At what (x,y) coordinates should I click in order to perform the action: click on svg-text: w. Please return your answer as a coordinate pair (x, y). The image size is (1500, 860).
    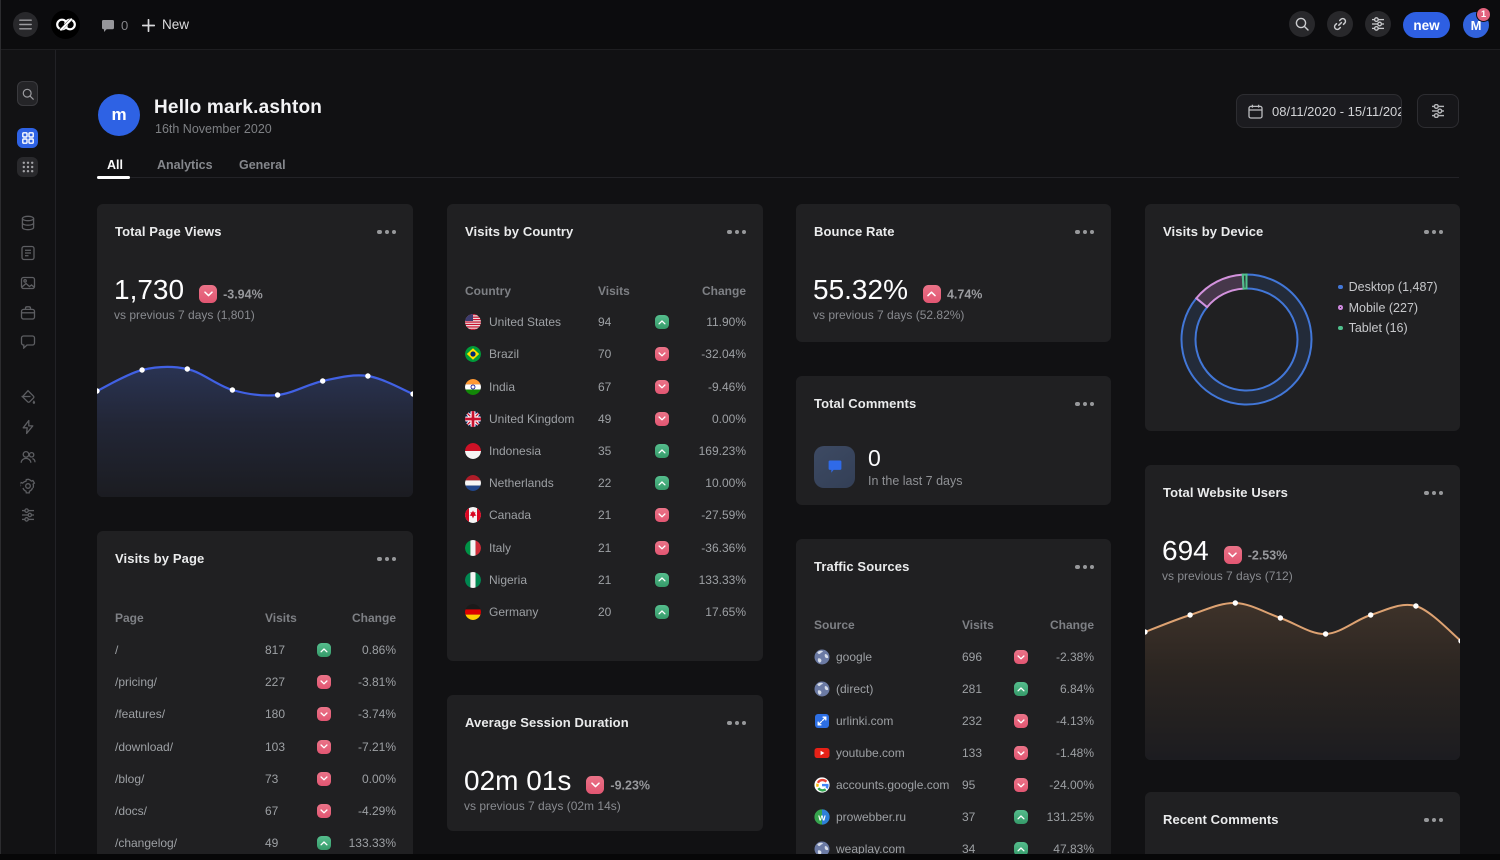
    Looking at the image, I should click on (821, 818).